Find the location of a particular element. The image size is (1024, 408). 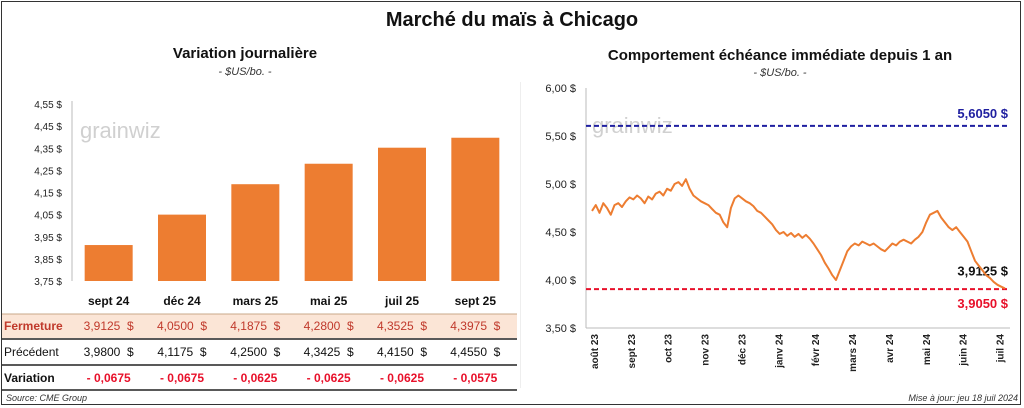

x-tick-label: mars 24 is located at coordinates (853, 353).